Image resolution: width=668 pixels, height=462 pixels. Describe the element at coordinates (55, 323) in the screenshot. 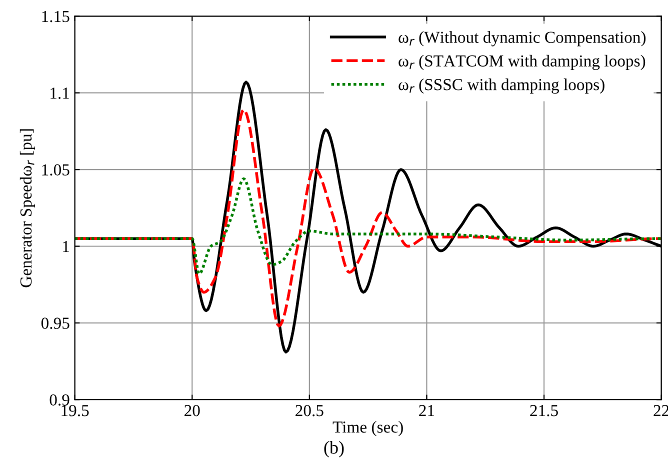

I see `y-tick-label: 0.95` at that location.